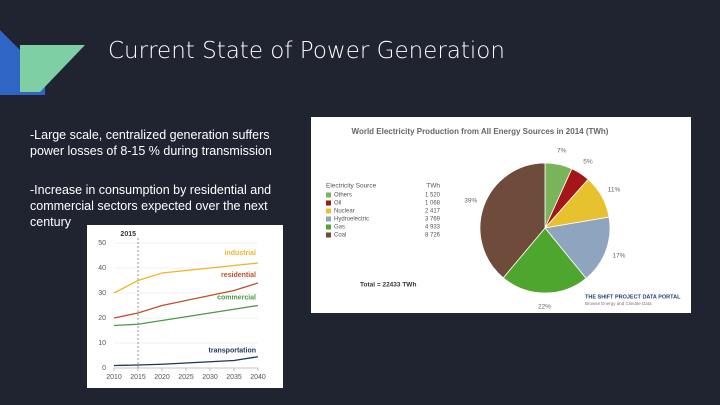 This screenshot has height=405, width=720. Describe the element at coordinates (102, 268) in the screenshot. I see `y-tick-label: 40` at that location.